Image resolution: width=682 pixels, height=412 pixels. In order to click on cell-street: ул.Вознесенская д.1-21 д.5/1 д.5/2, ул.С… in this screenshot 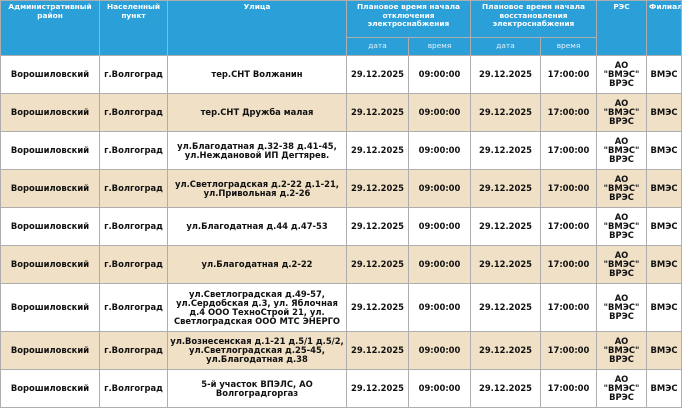, I will do `click(257, 350)`.